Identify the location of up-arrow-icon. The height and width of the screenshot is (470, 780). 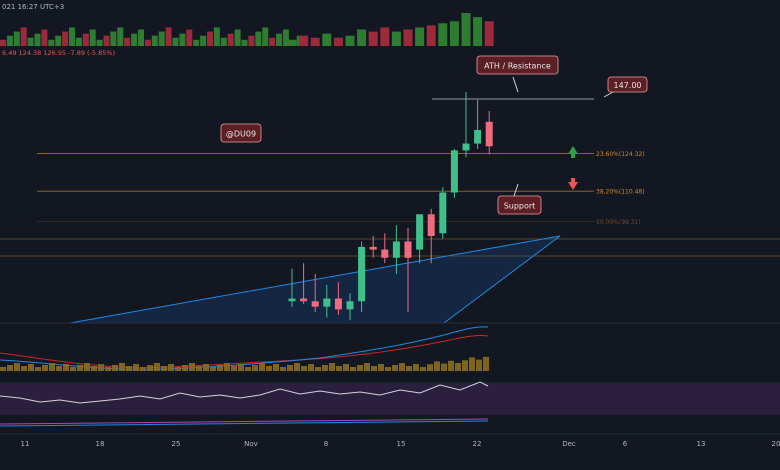
(573, 152).